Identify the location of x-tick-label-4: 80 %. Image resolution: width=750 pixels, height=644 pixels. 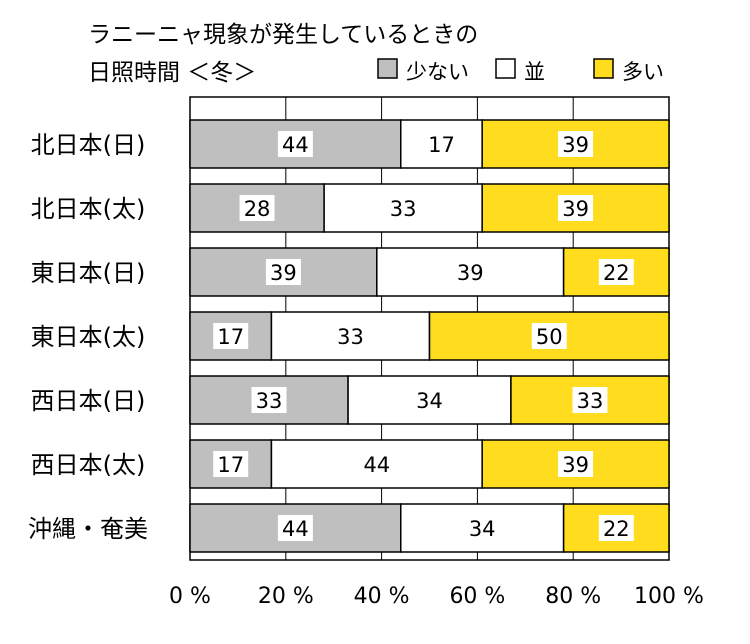
(573, 596).